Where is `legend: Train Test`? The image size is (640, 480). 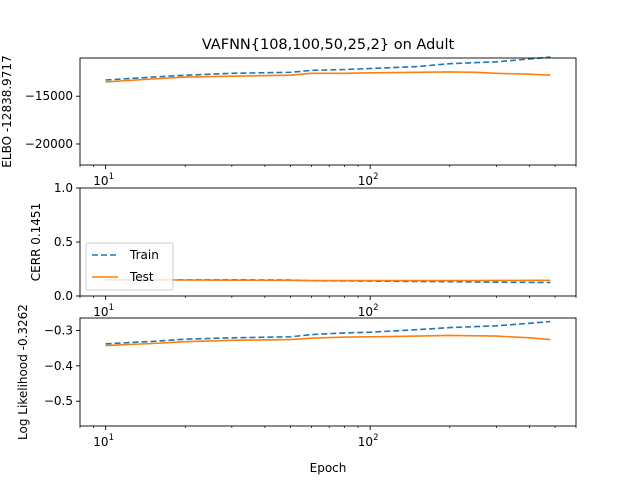 legend: Train Test is located at coordinates (129, 266).